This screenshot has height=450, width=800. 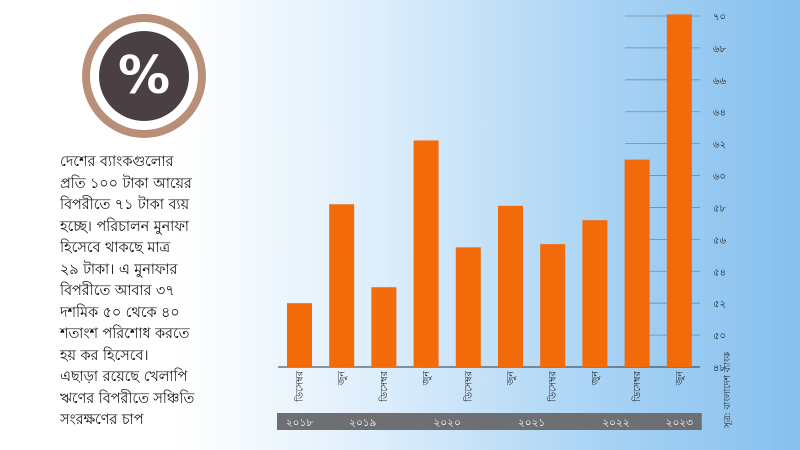 I want to click on year-label: ২০২০, so click(x=447, y=423).